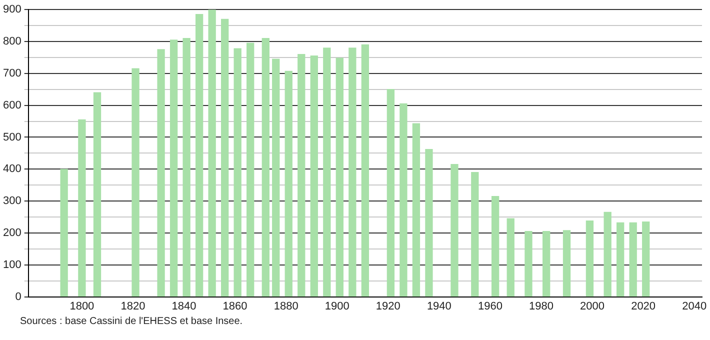 The height and width of the screenshot is (340, 710). Describe the element at coordinates (12, 105) in the screenshot. I see `y-tick-label: 600` at that location.